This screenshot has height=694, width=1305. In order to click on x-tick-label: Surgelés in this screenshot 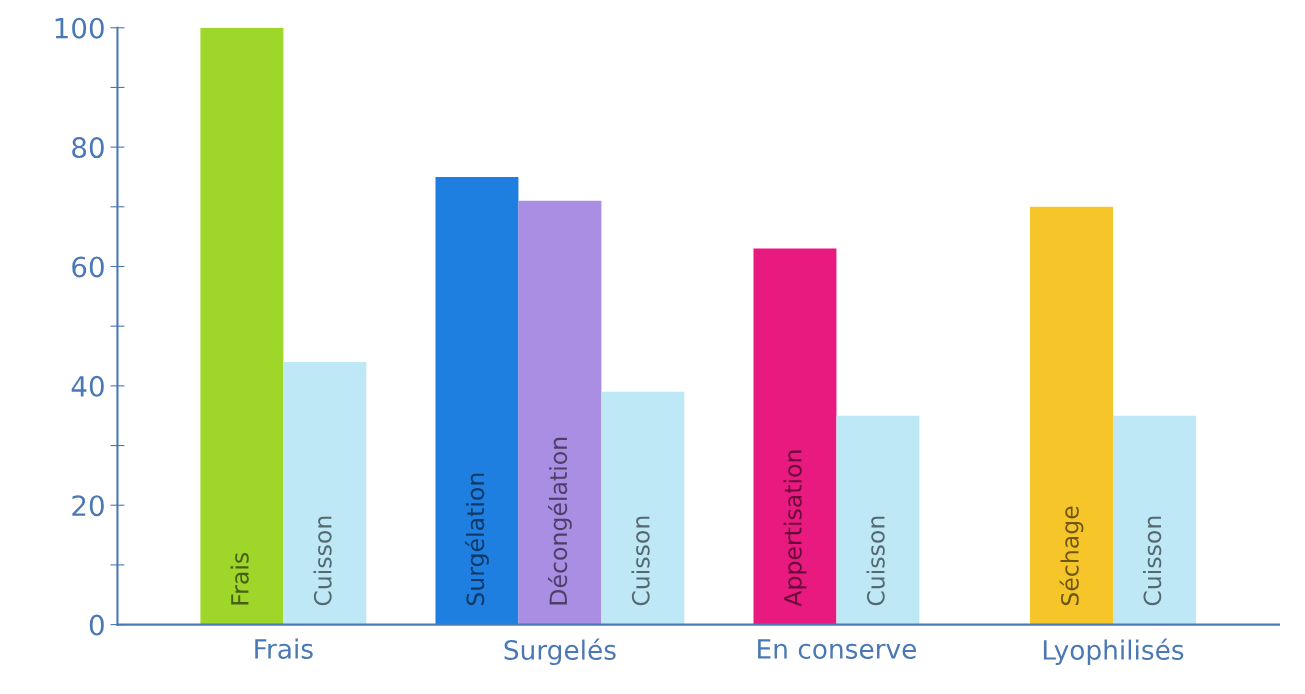, I will do `click(560, 652)`.